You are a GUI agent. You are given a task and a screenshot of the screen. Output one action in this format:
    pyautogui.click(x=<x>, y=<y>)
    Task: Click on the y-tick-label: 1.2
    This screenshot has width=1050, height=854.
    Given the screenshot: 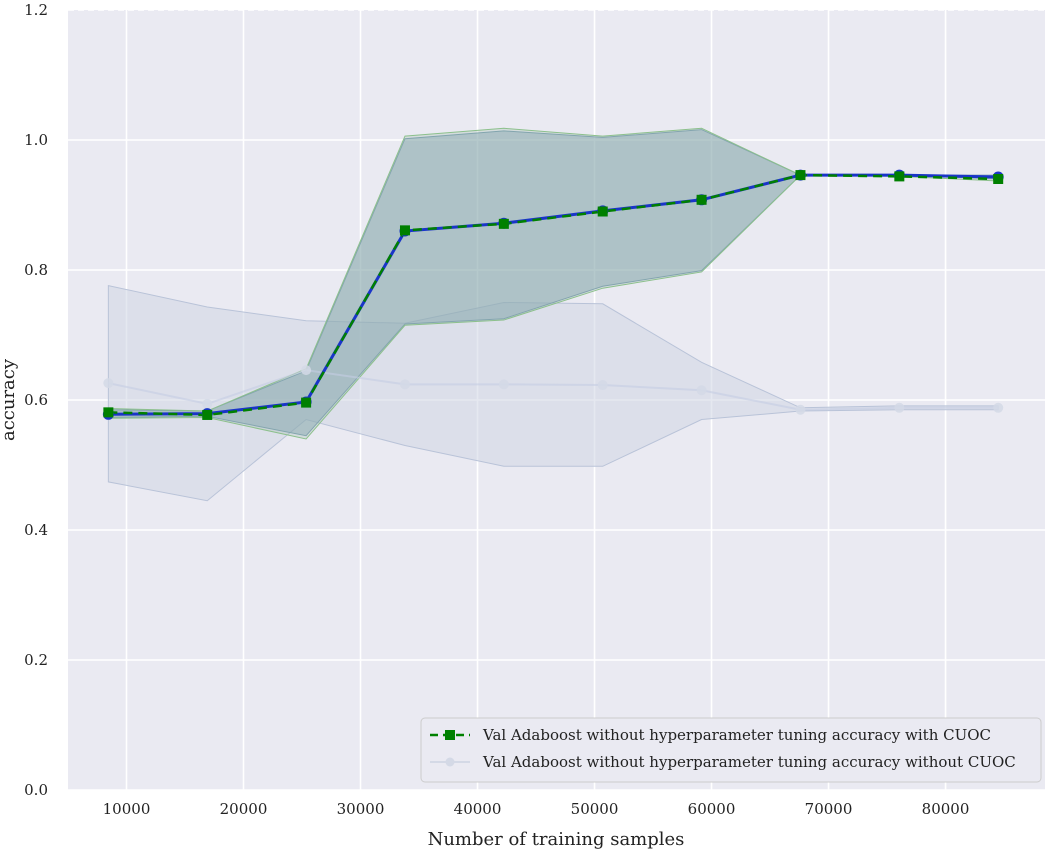 What is the action you would take?
    pyautogui.click(x=36, y=10)
    